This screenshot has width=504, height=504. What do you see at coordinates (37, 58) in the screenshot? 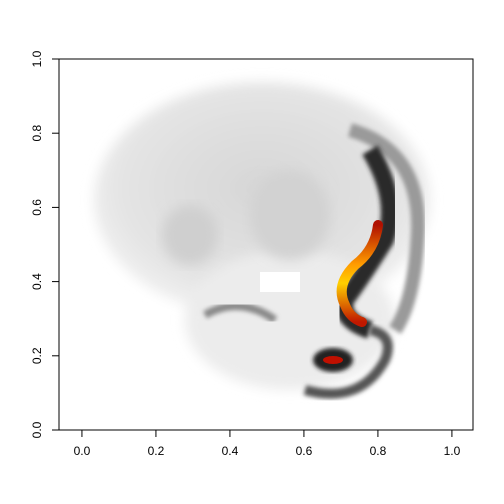
I see `y-tick-label: 1.0` at bounding box center [37, 58].